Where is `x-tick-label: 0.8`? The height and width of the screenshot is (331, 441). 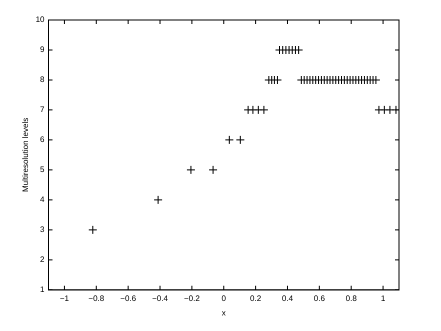 x-tick-label: 0.8 is located at coordinates (352, 298).